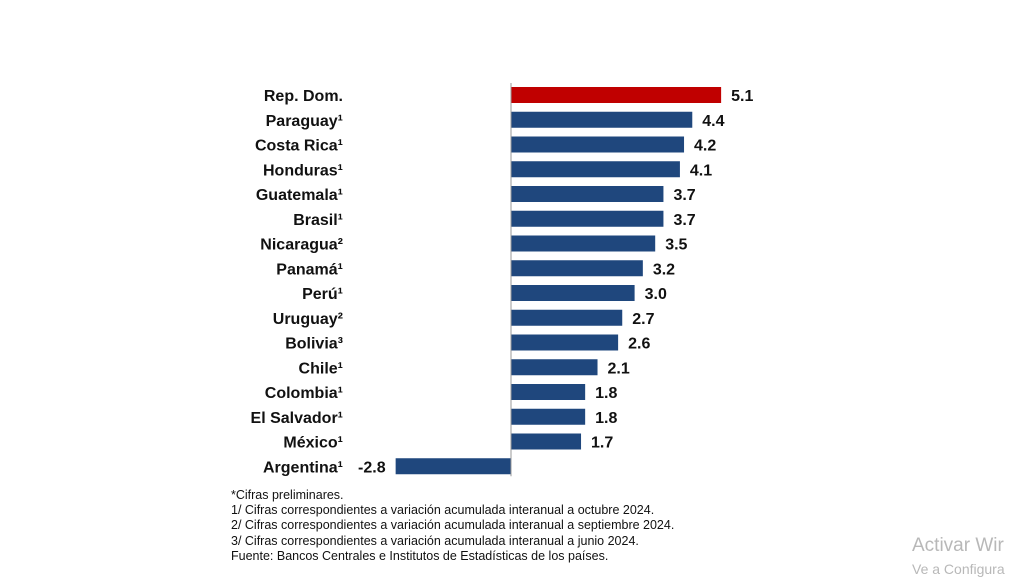  I want to click on category-label: El Salvador¹, so click(297, 418).